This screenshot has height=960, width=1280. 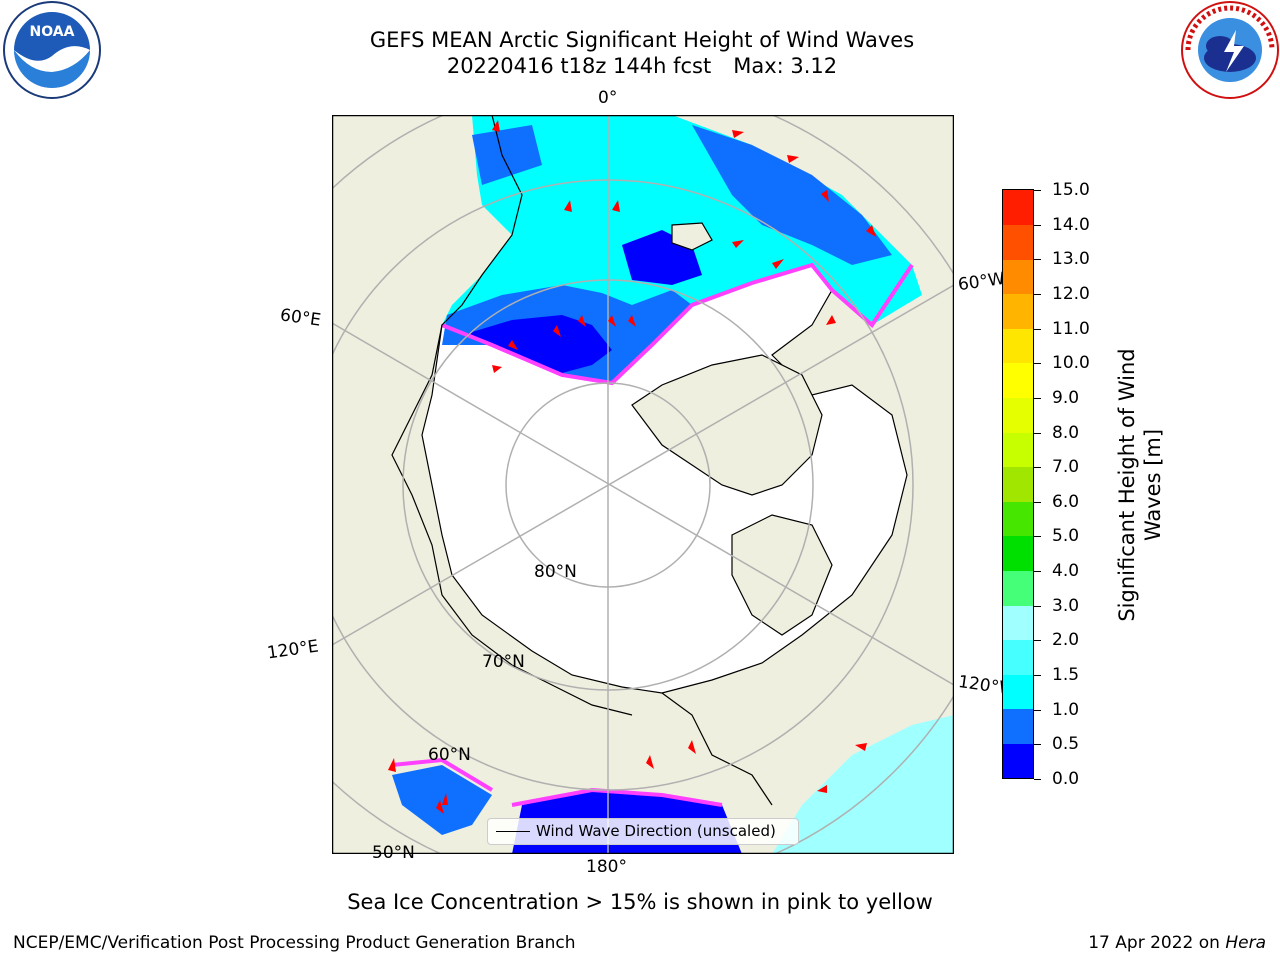 What do you see at coordinates (1066, 779) in the screenshot?
I see `colorbar-tick-label: 0.0` at bounding box center [1066, 779].